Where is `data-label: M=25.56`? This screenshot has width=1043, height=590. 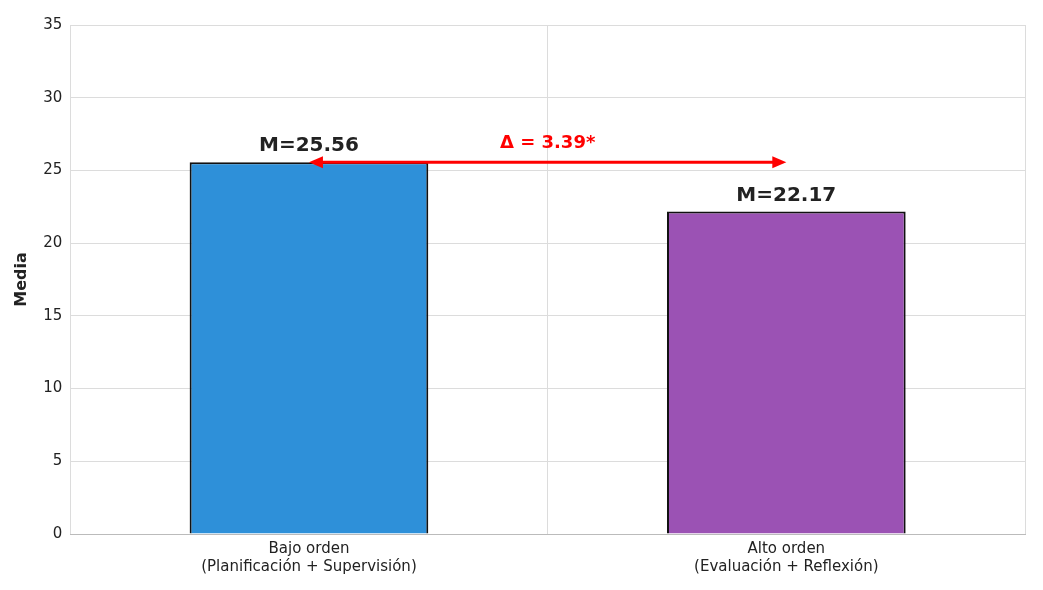 data-label: M=25.56 is located at coordinates (309, 144).